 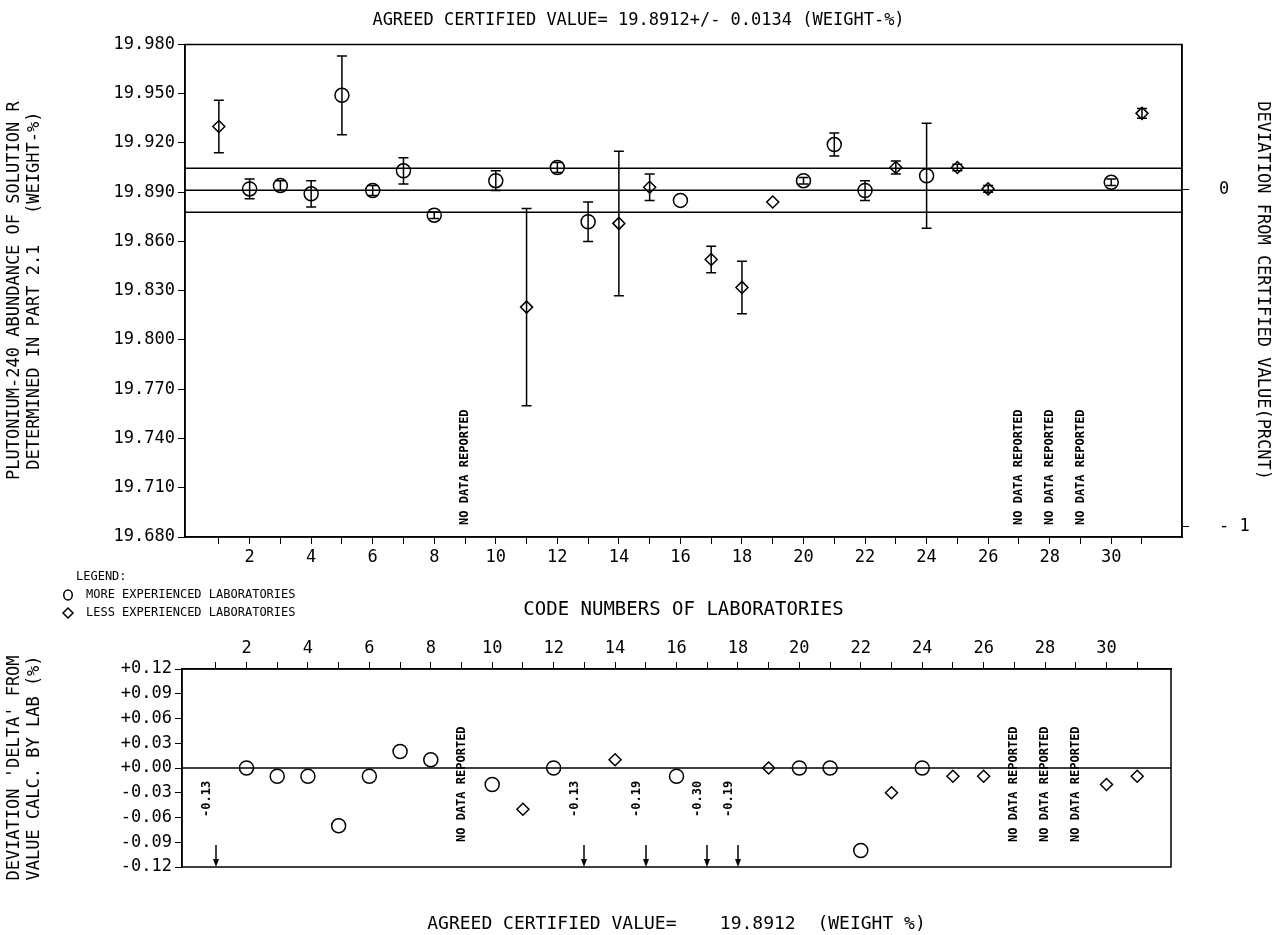 I want to click on y2-axis-title: DEVIATION FROM CERTIFIED VALUE(PRCNT), so click(x=1264, y=291).